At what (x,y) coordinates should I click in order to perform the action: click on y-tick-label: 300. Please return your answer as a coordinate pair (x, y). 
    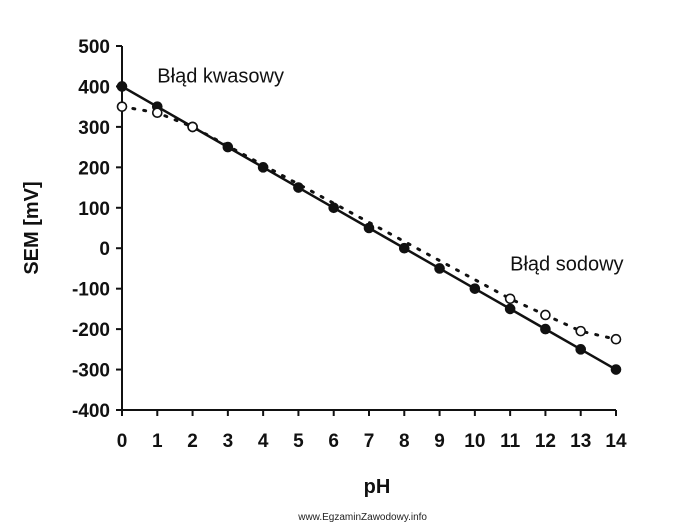
    Looking at the image, I should click on (94, 128).